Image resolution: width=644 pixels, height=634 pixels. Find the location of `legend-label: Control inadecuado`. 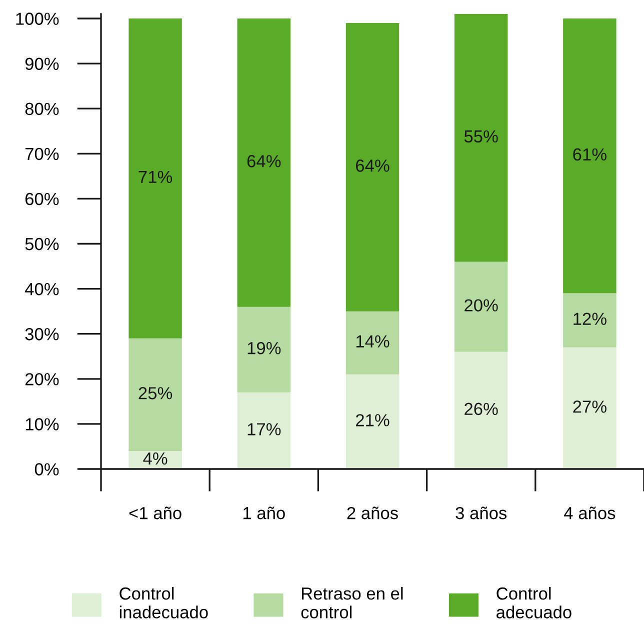

legend-label: Control inadecuado is located at coordinates (164, 602).